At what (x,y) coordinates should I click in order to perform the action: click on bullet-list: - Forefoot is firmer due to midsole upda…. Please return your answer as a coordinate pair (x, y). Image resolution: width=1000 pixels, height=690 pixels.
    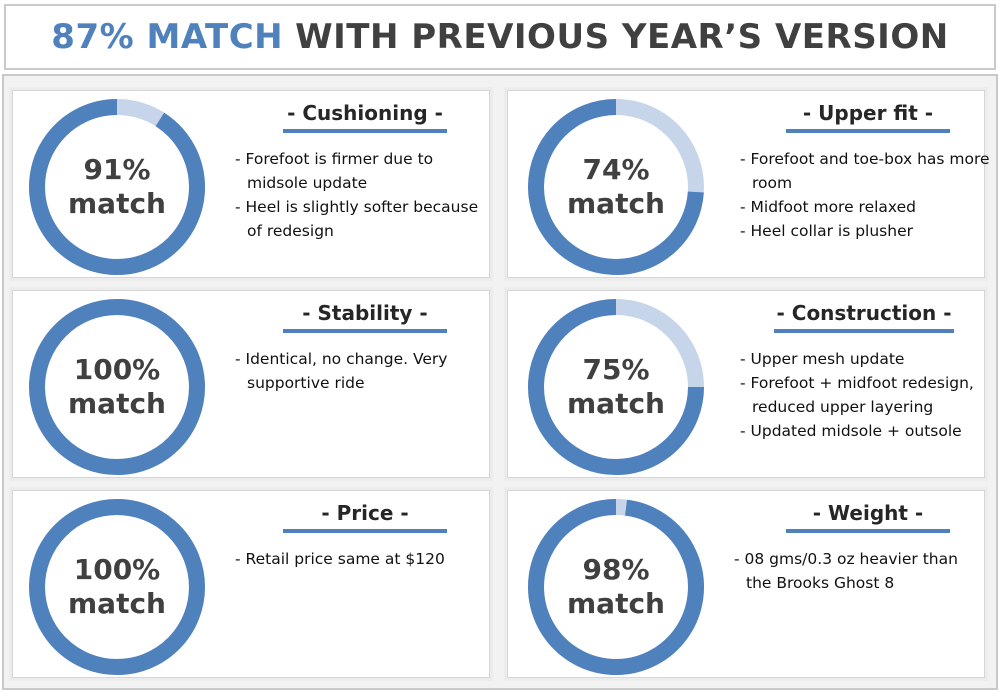
    Looking at the image, I should click on (366, 195).